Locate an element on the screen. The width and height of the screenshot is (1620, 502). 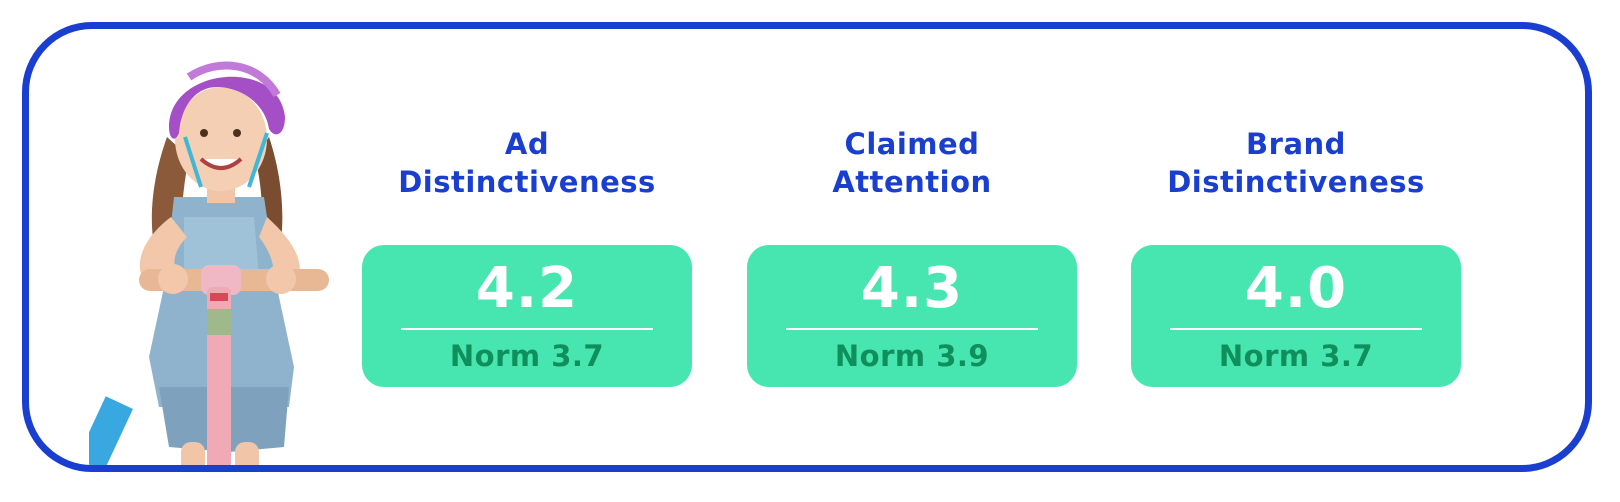
metric-score-card: 4.3 Norm 3.9 is located at coordinates (912, 316).